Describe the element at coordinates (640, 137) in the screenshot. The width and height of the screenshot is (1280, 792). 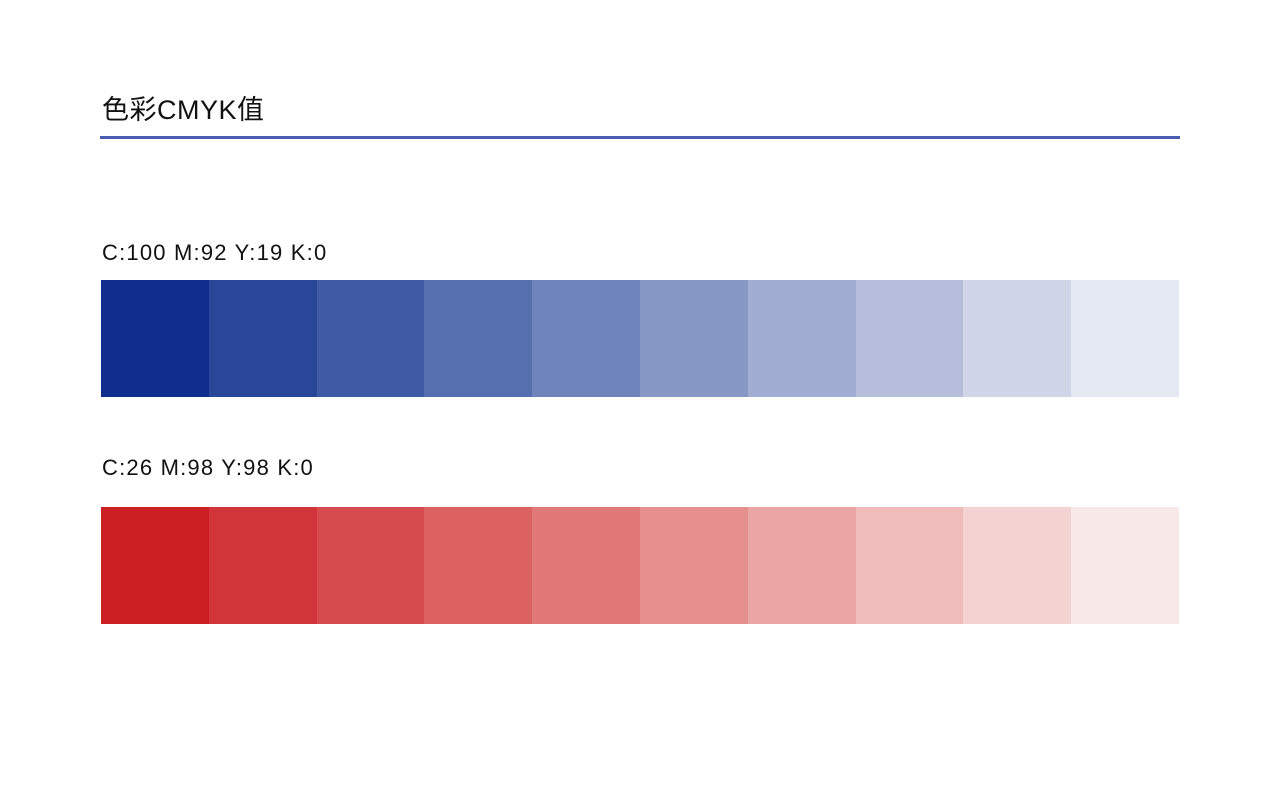
I see `title-rule` at that location.